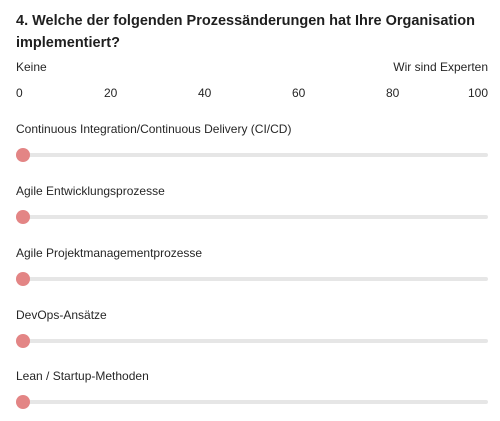  Describe the element at coordinates (111, 93) in the screenshot. I see `tick-label-20: 20` at that location.